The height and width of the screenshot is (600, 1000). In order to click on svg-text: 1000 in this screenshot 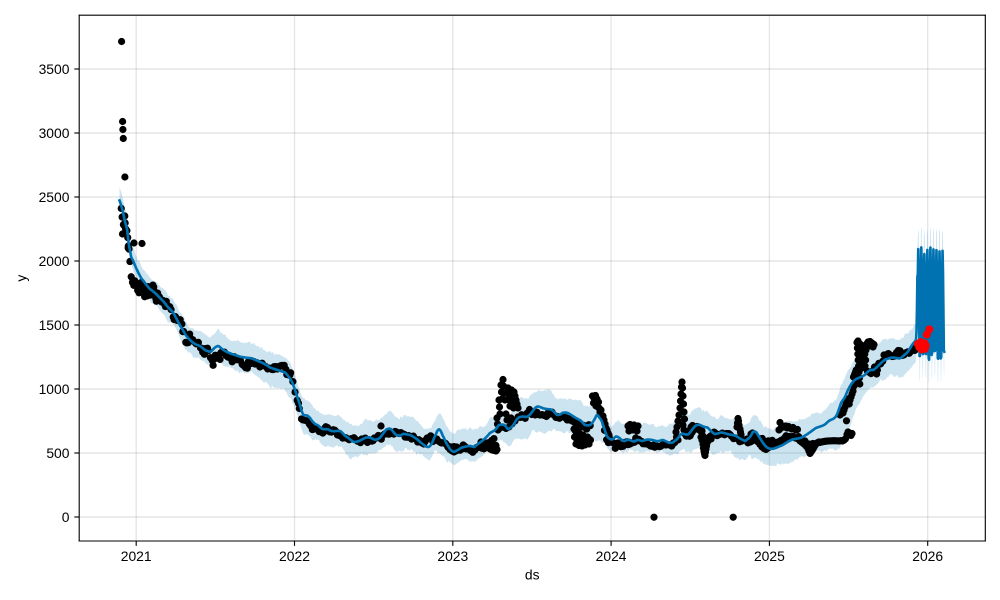, I will do `click(54, 389)`.